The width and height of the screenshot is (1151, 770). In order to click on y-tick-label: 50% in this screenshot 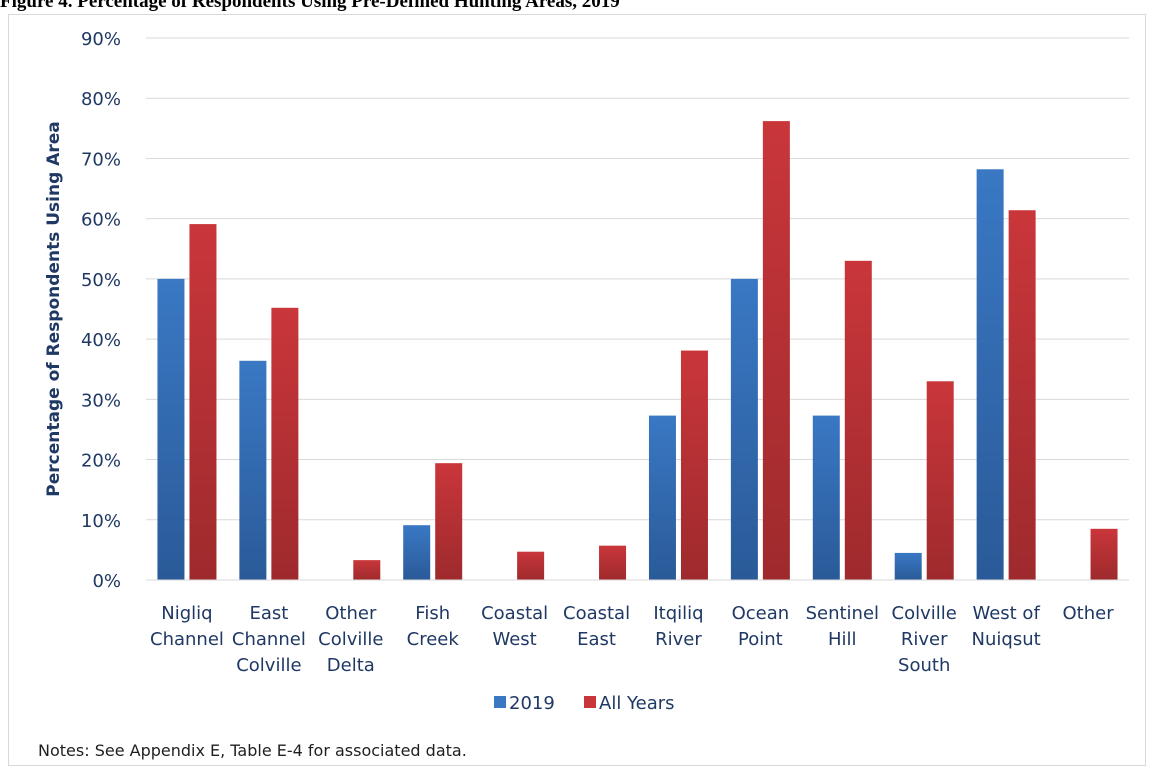, I will do `click(101, 280)`.